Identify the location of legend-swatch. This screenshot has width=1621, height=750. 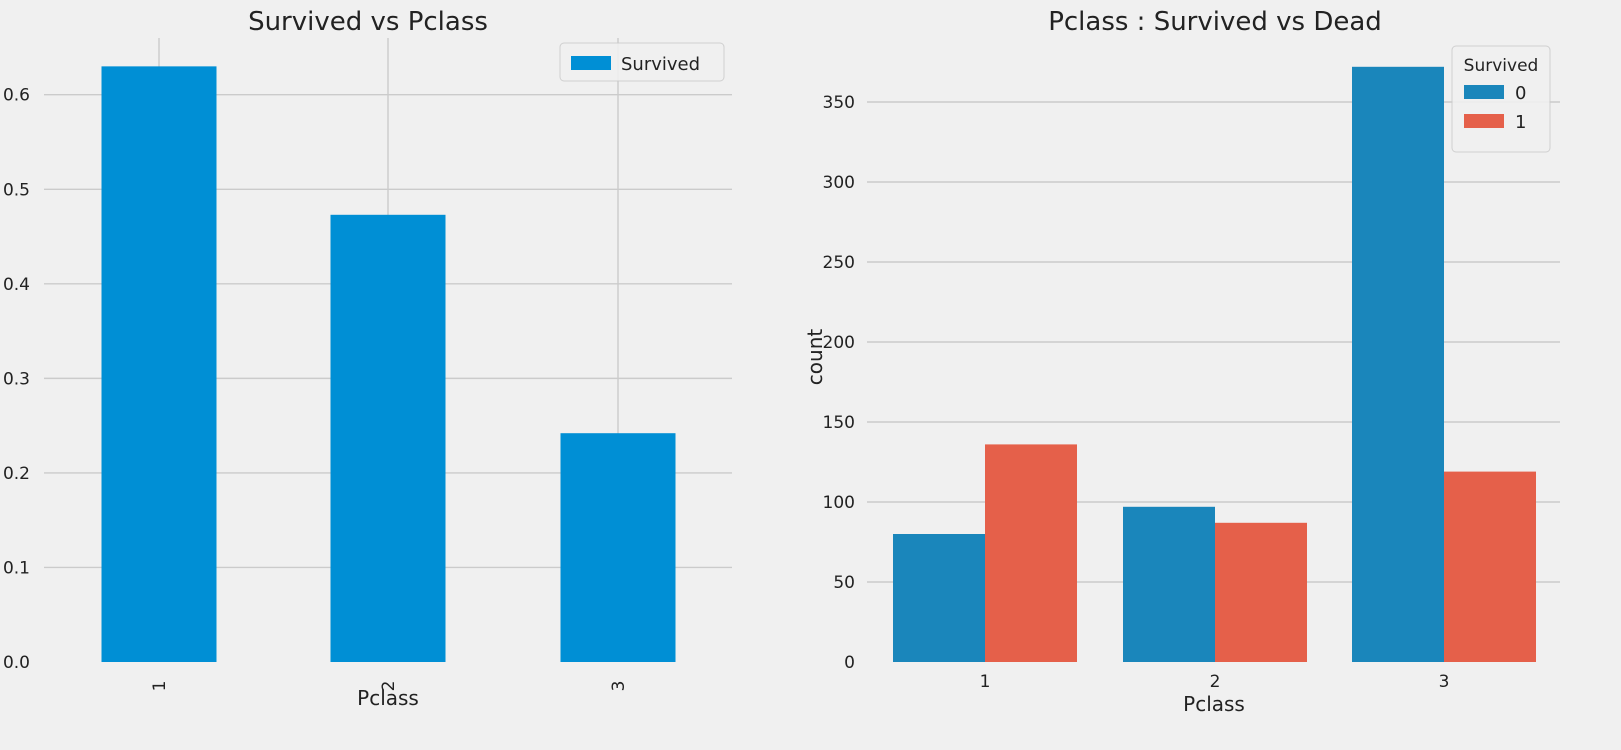
(591, 63).